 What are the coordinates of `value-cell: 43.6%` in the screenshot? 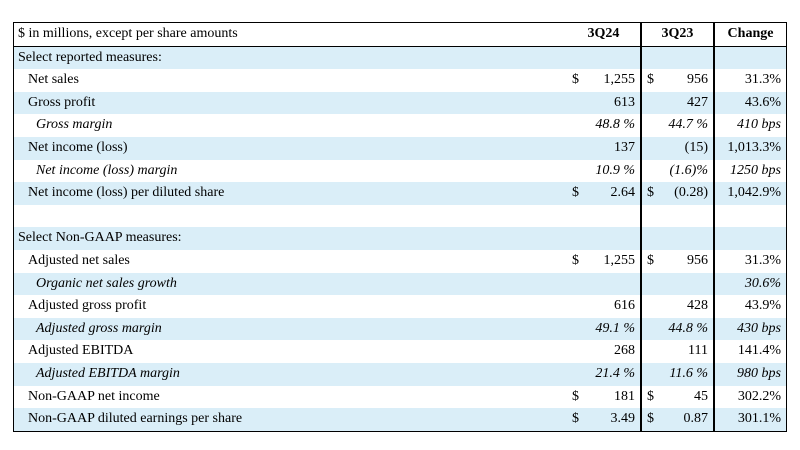 It's located at (749, 103).